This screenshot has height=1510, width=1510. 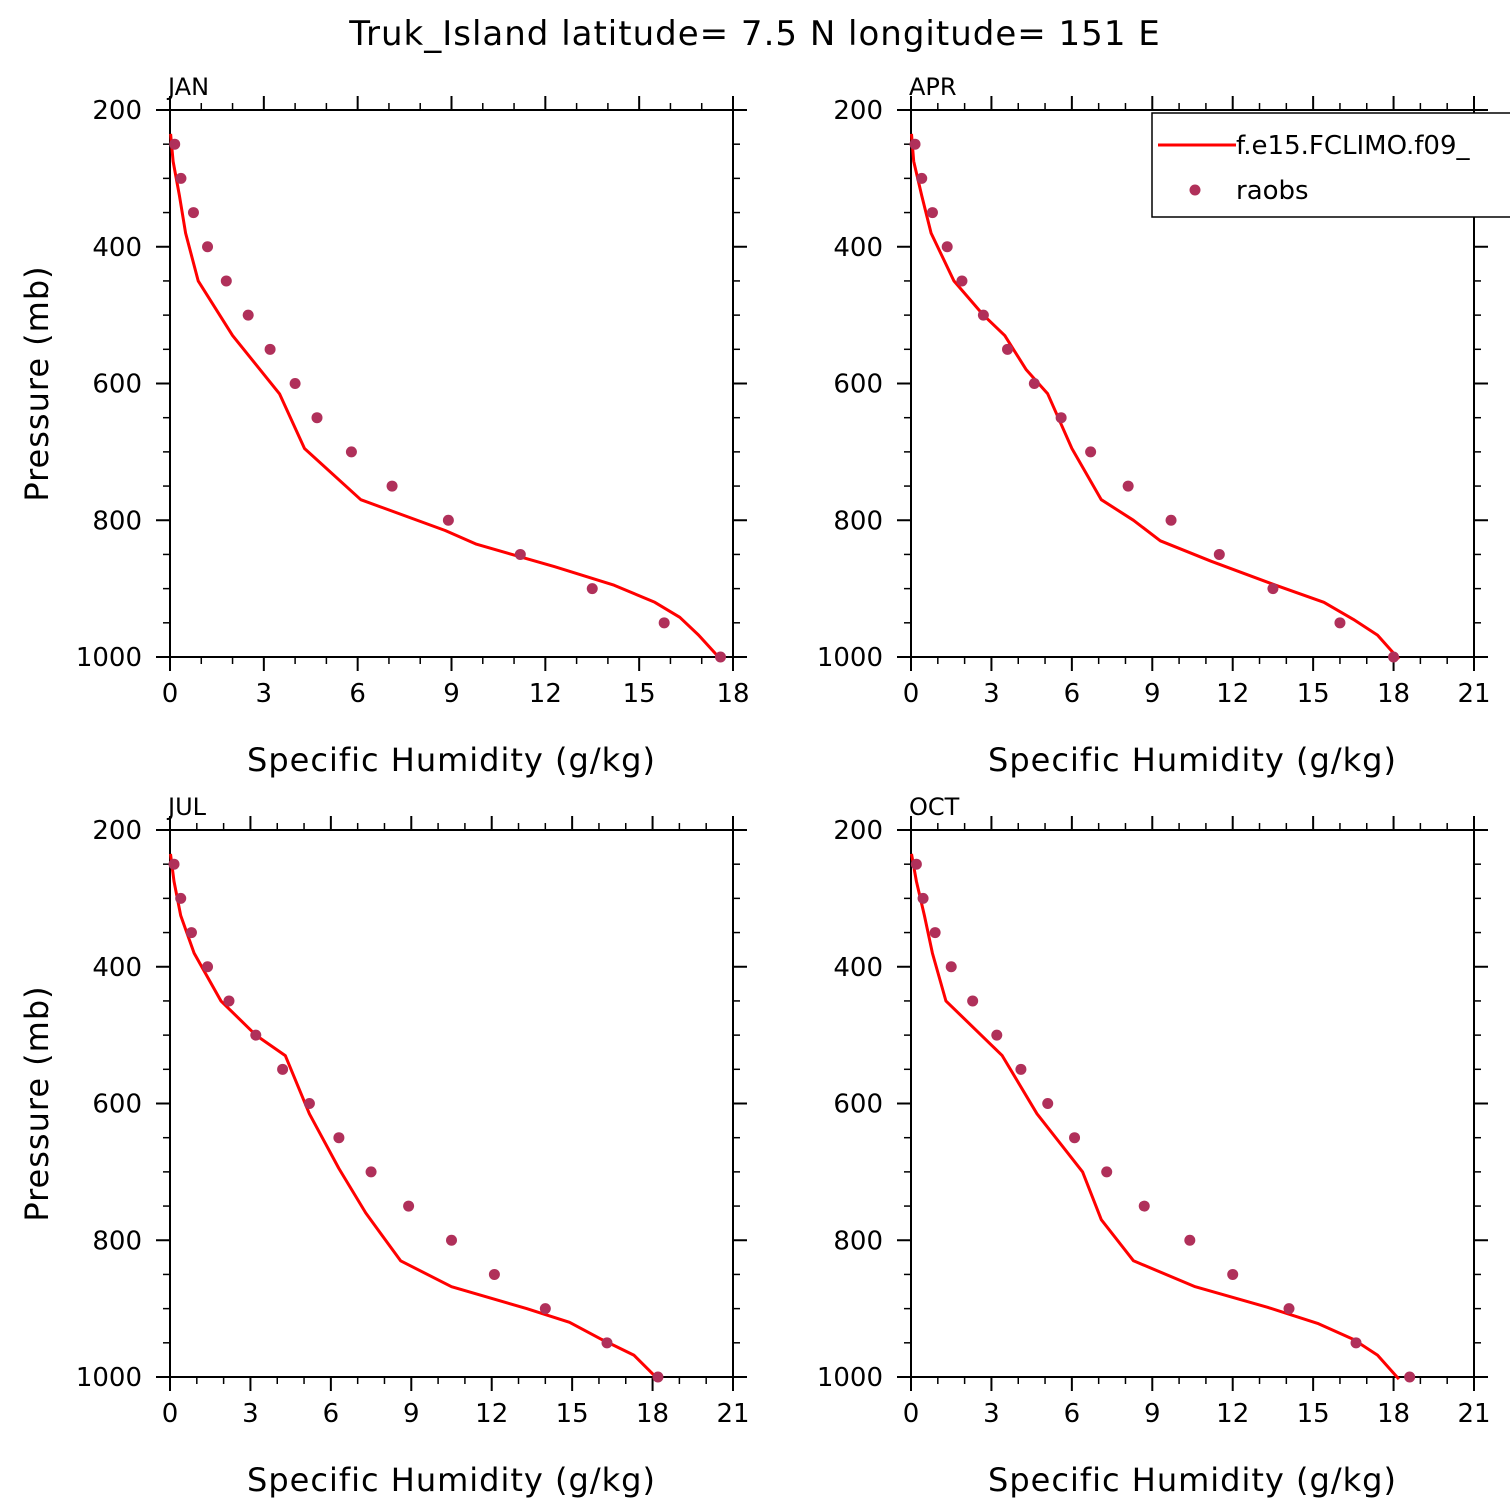 What do you see at coordinates (1072, 694) in the screenshot?
I see `x-tick-label-apr: 6` at bounding box center [1072, 694].